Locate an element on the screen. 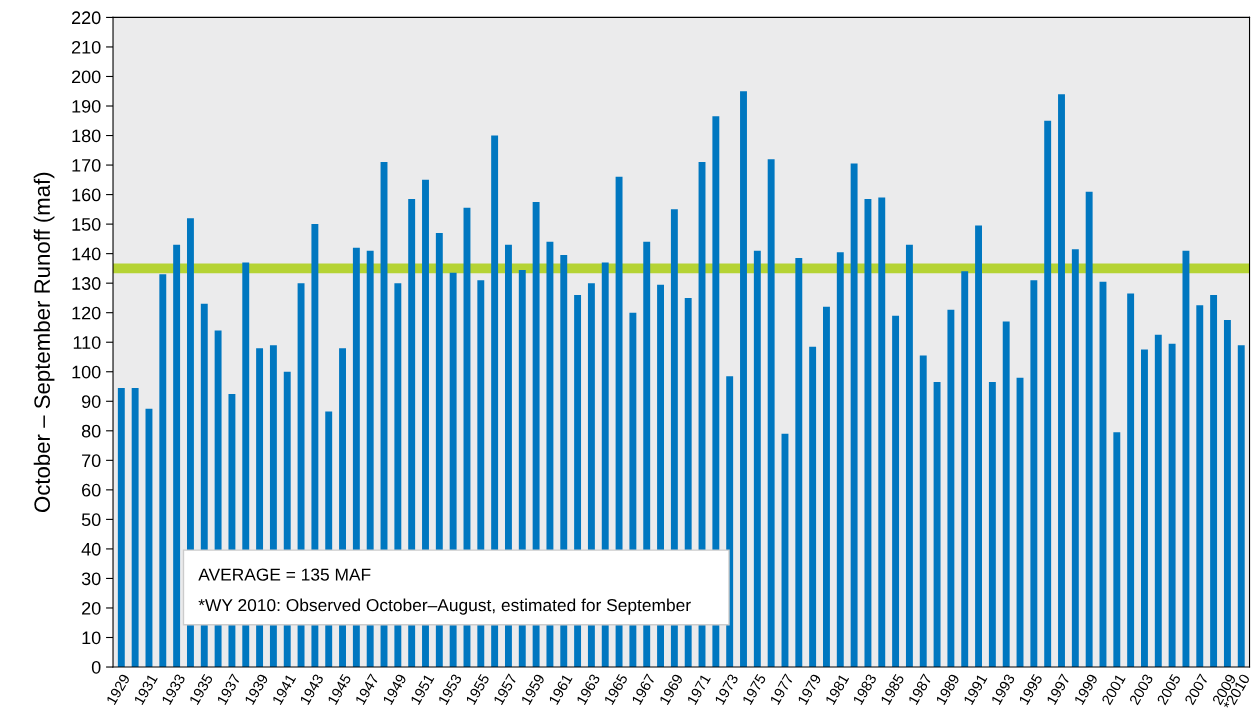 This screenshot has width=1260, height=717. annotation: *WY 2010: Observed October–August, estimated for September is located at coordinates (444, 606).